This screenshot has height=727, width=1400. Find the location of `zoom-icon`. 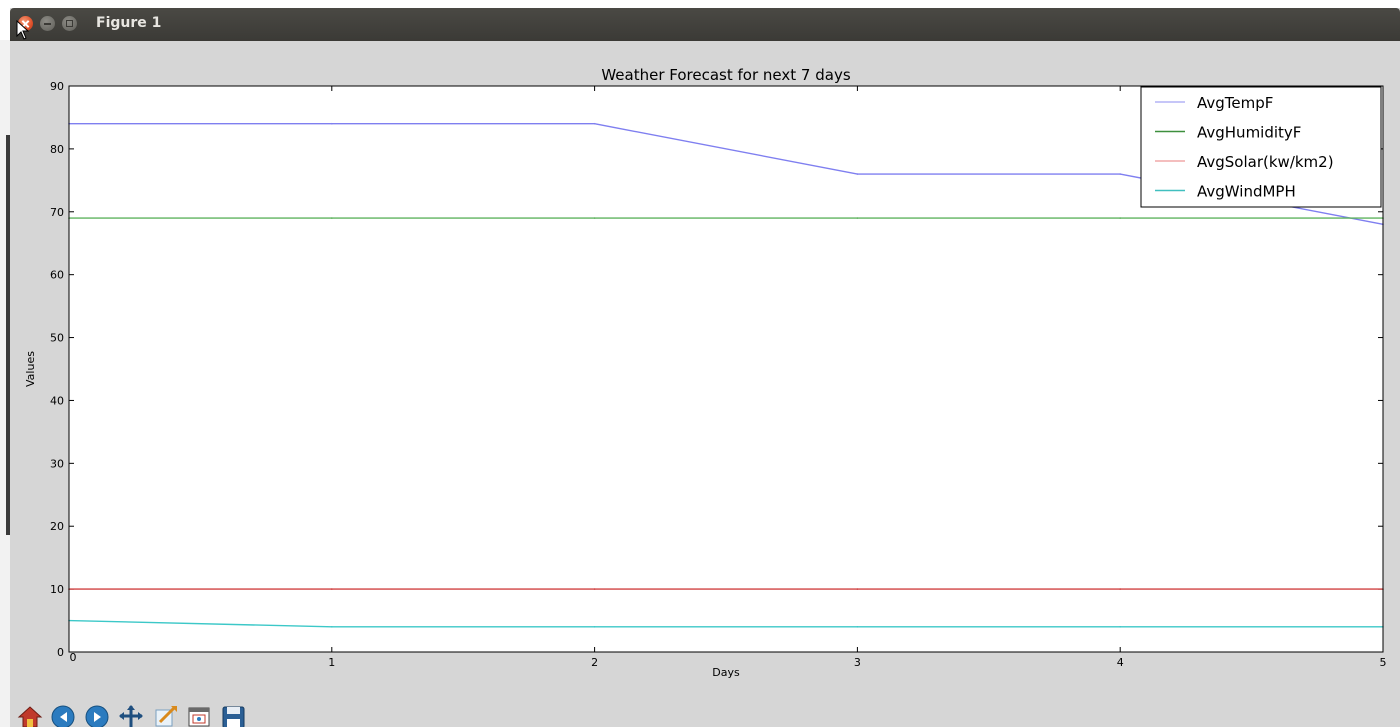

zoom-icon is located at coordinates (166, 716).